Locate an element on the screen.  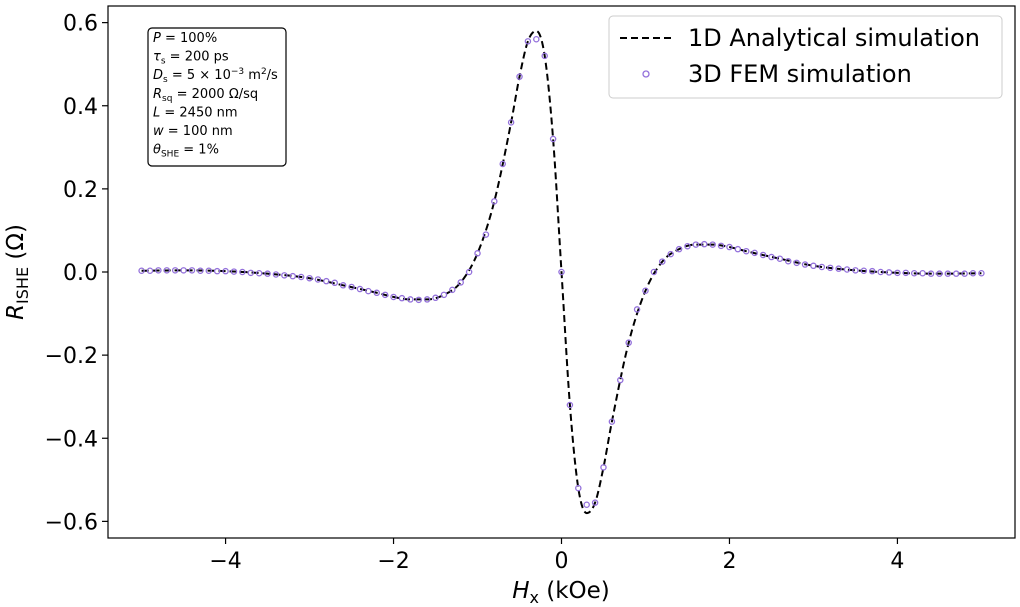
y-tick-label: 0.2 is located at coordinates (80, 190).